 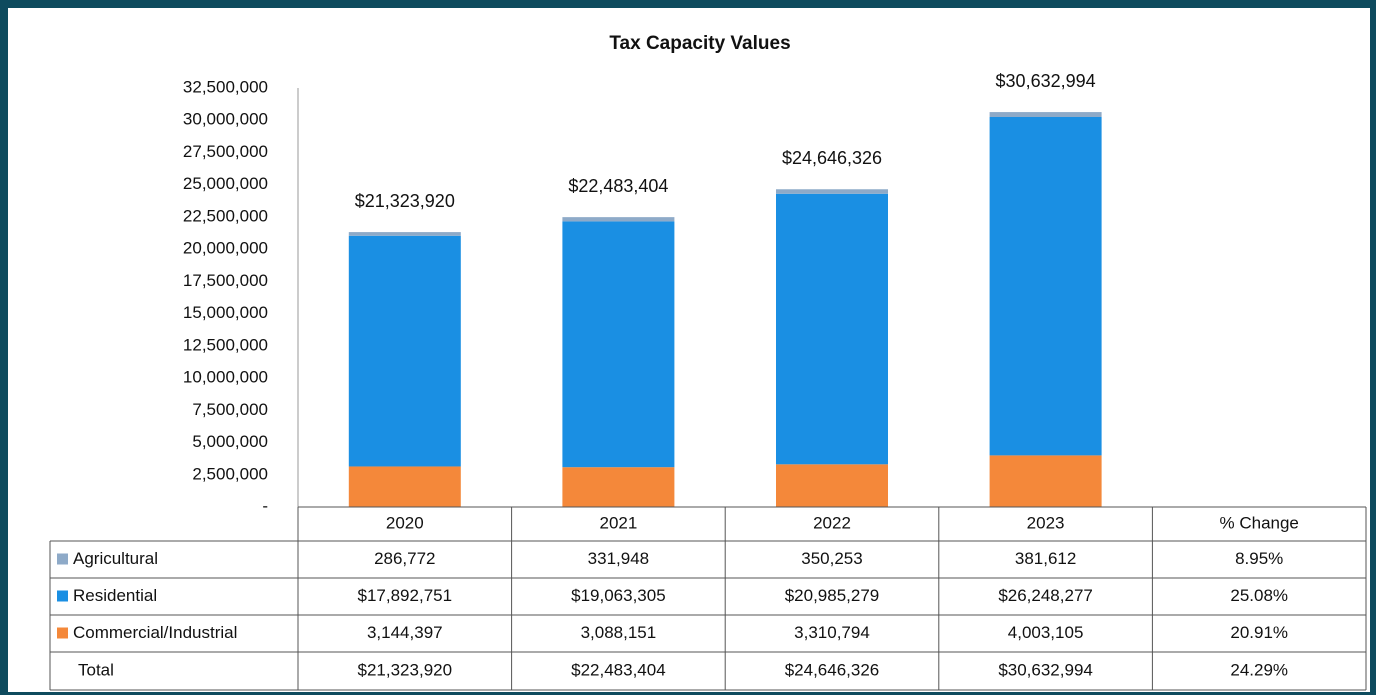 I want to click on table-cell: $19,063,305, so click(x=618, y=595).